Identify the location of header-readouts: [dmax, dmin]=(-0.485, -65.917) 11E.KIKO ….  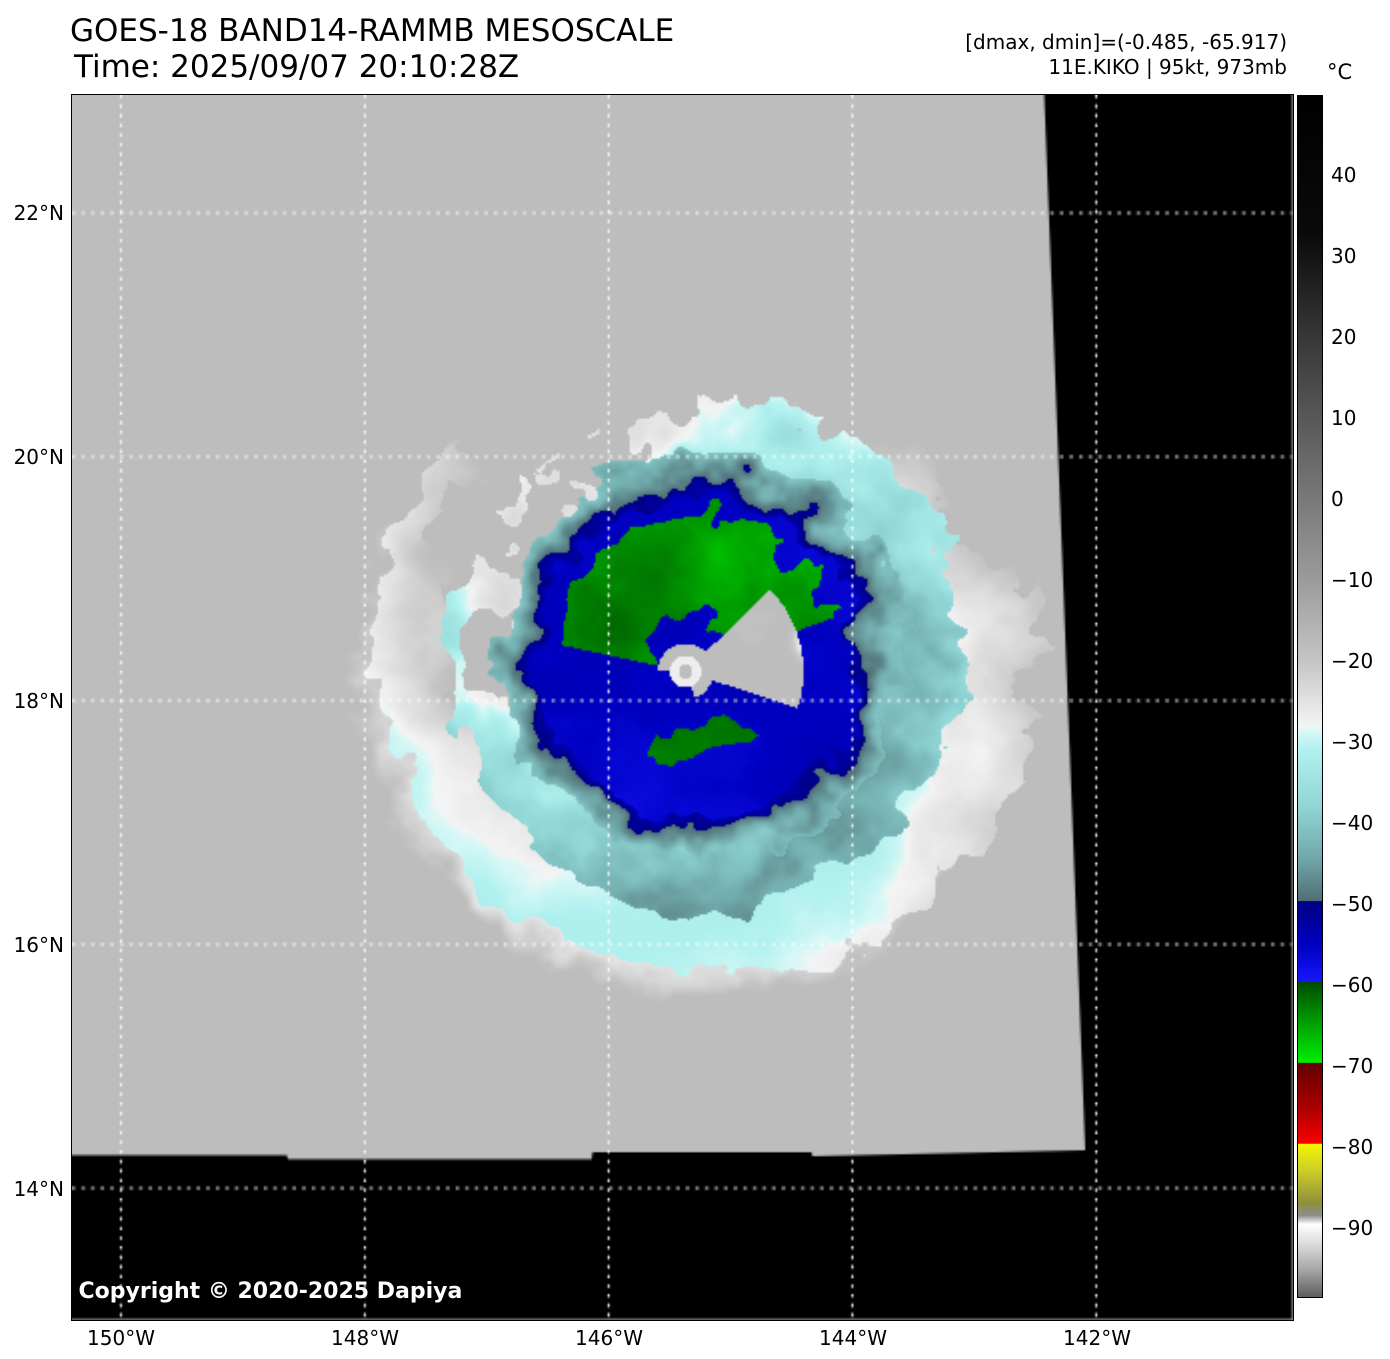
(1126, 55).